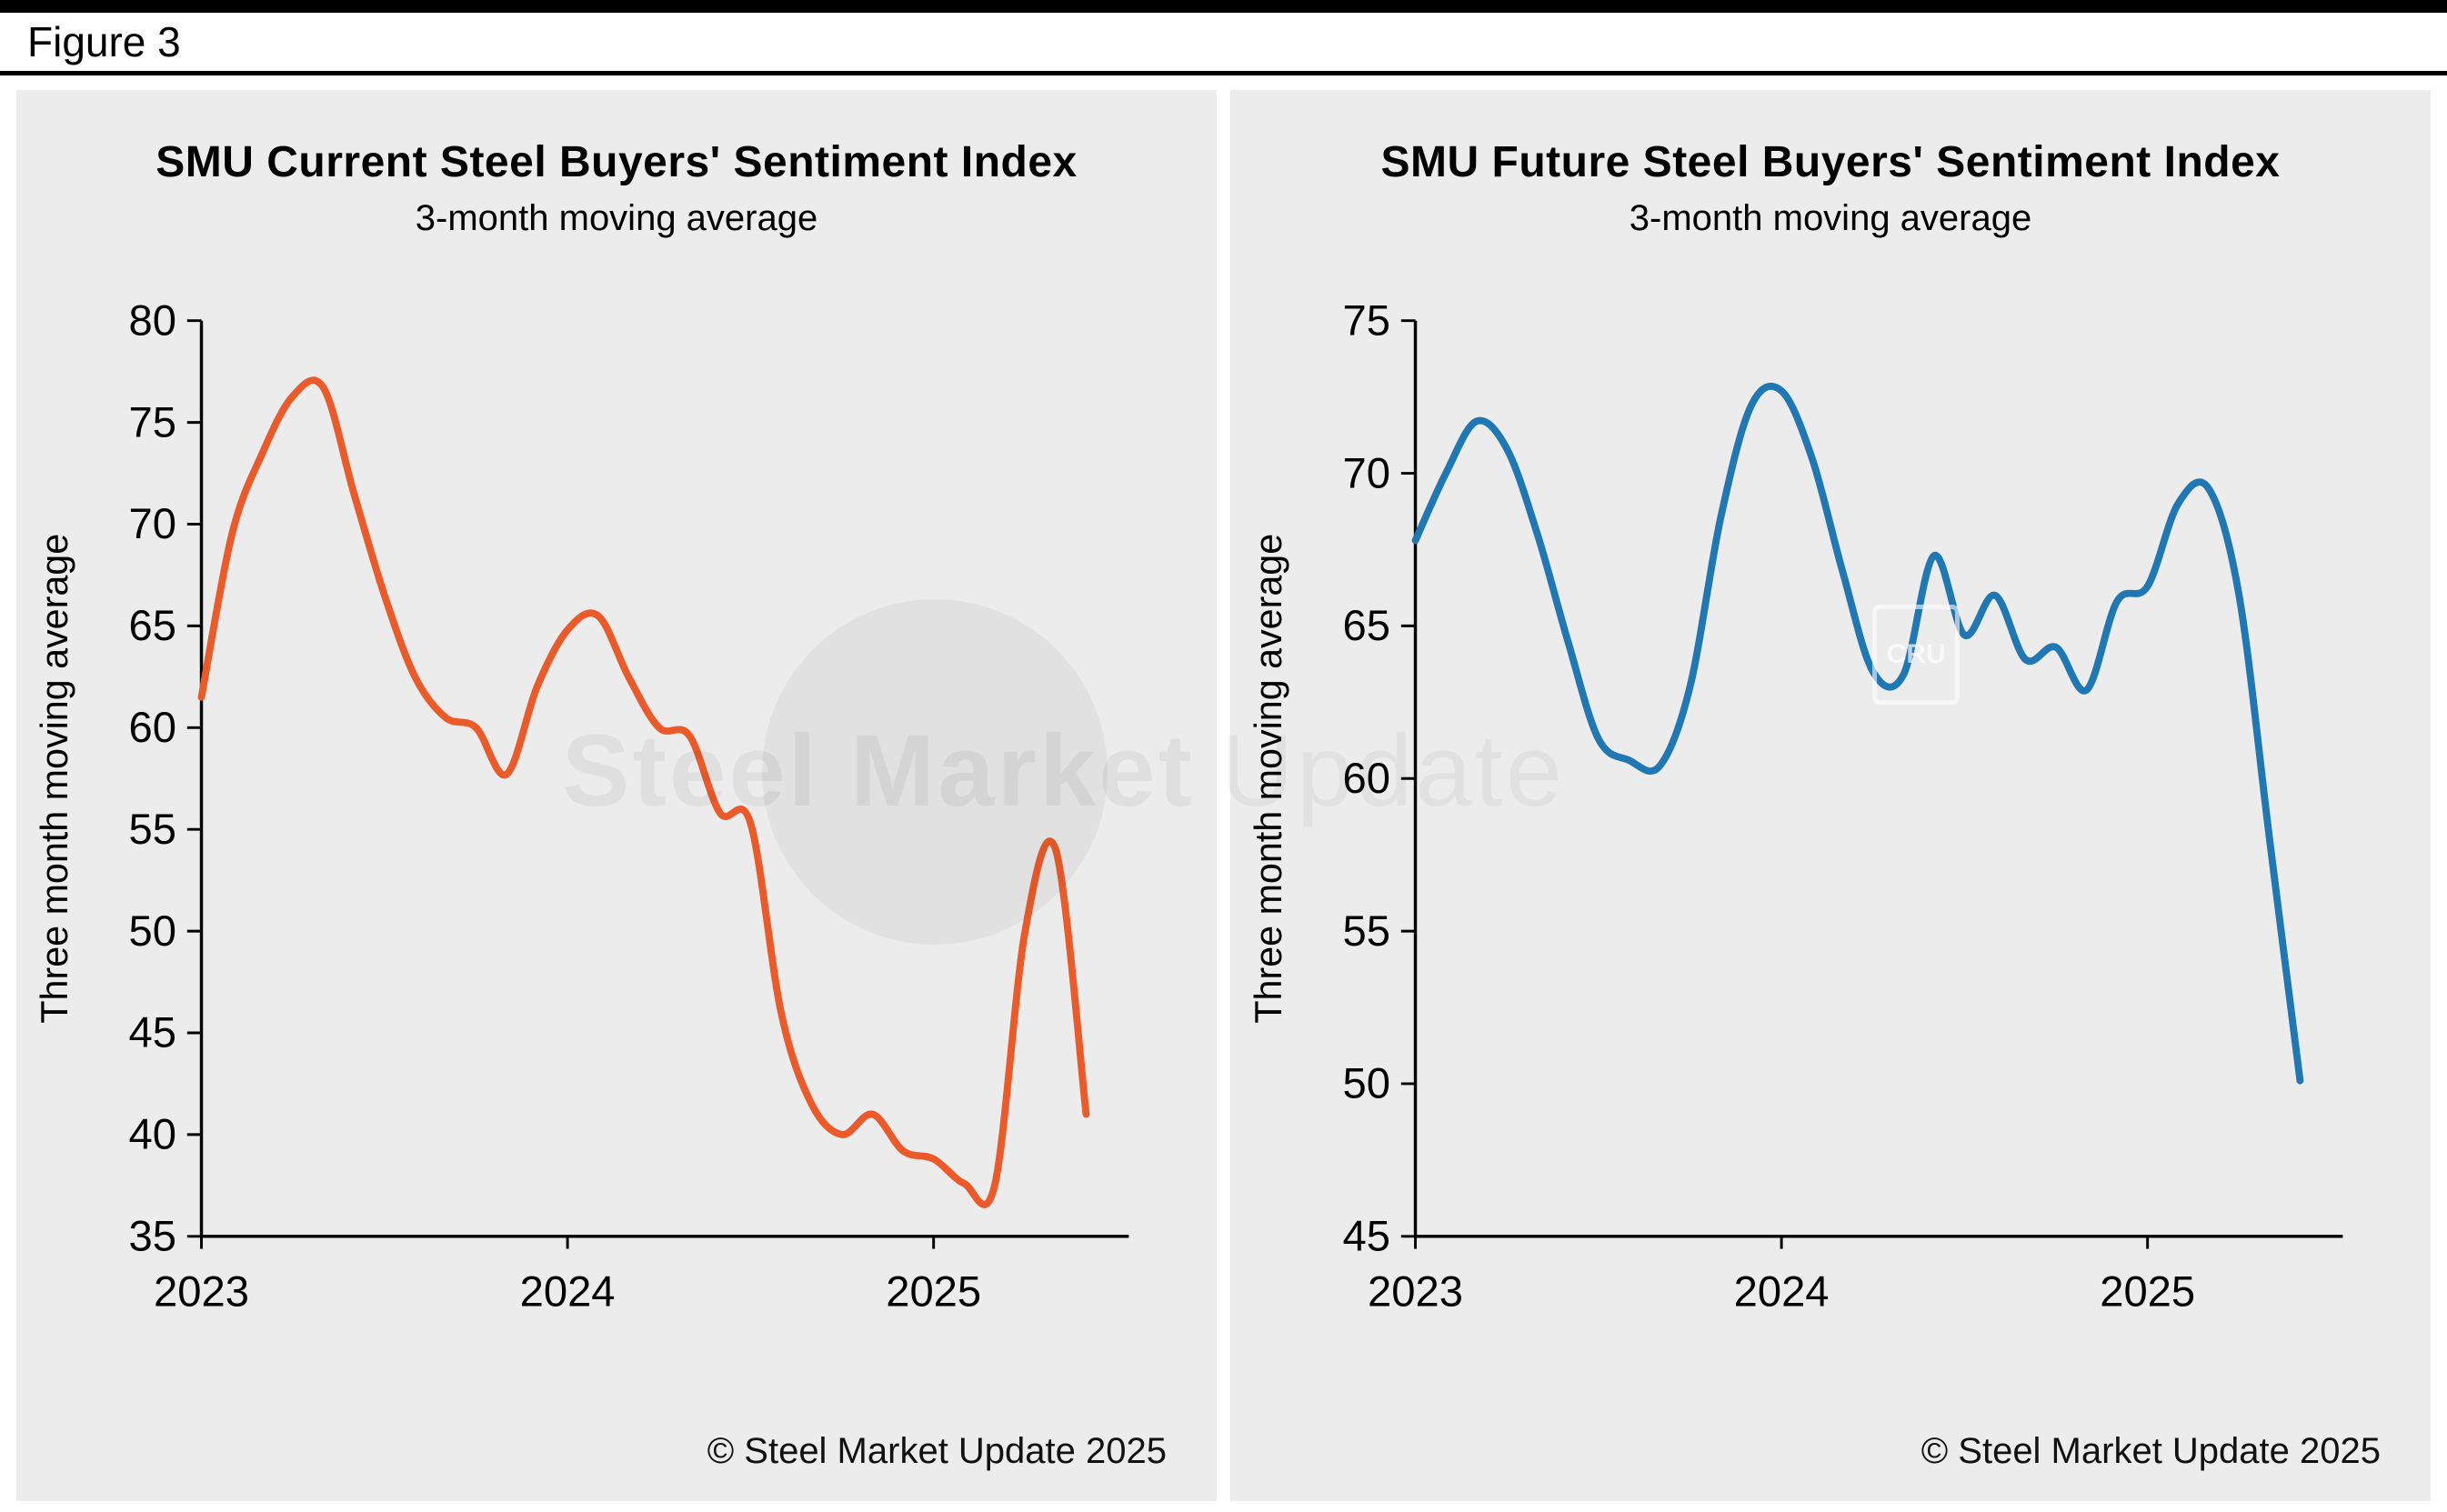 This screenshot has height=1512, width=2447. Describe the element at coordinates (1831, 218) in the screenshot. I see `chart-subtitle-future: 3-month moving average` at that location.